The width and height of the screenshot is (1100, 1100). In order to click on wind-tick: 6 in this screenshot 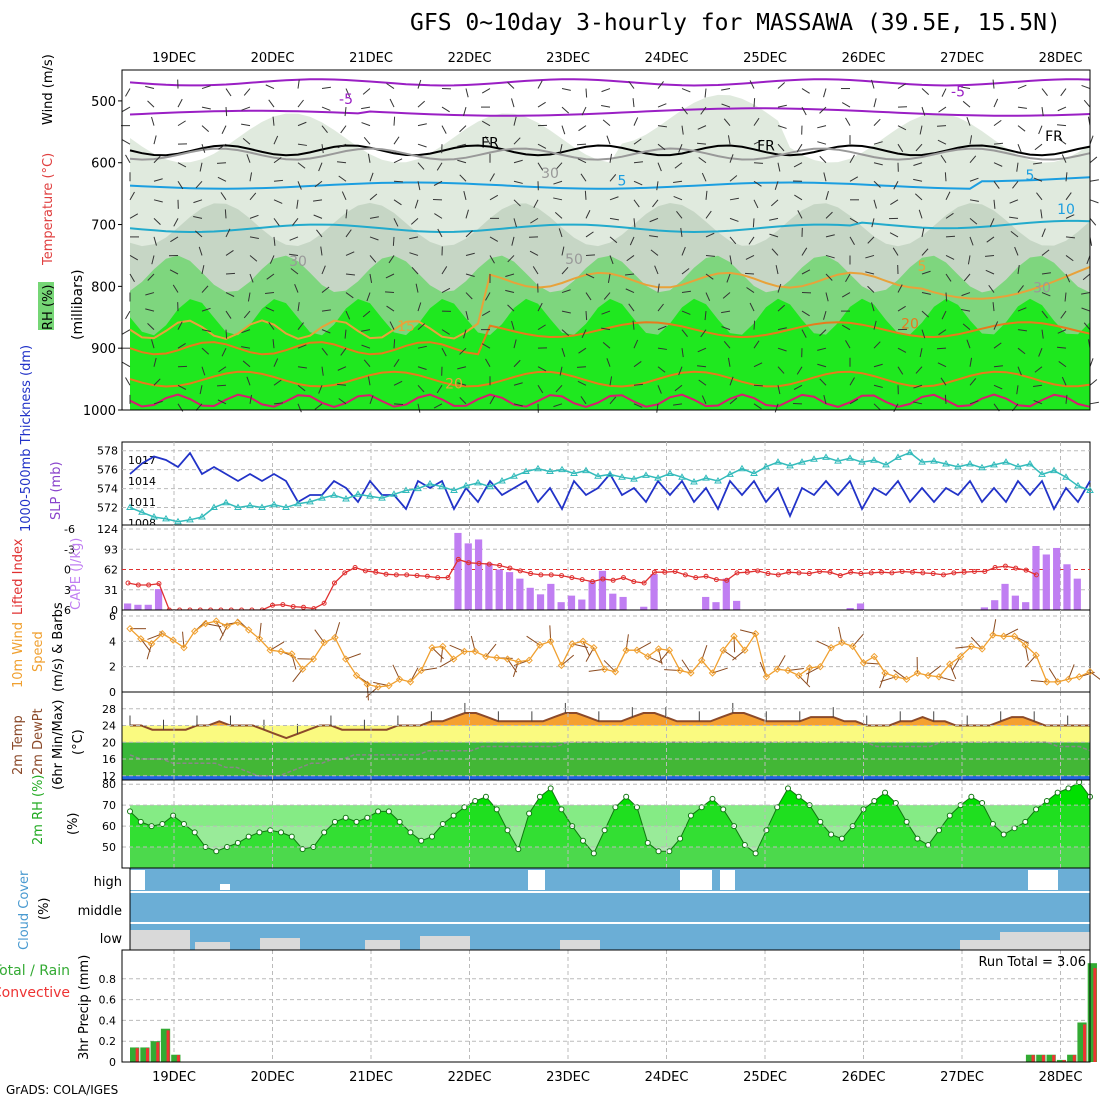, I will do `click(112, 616)`.